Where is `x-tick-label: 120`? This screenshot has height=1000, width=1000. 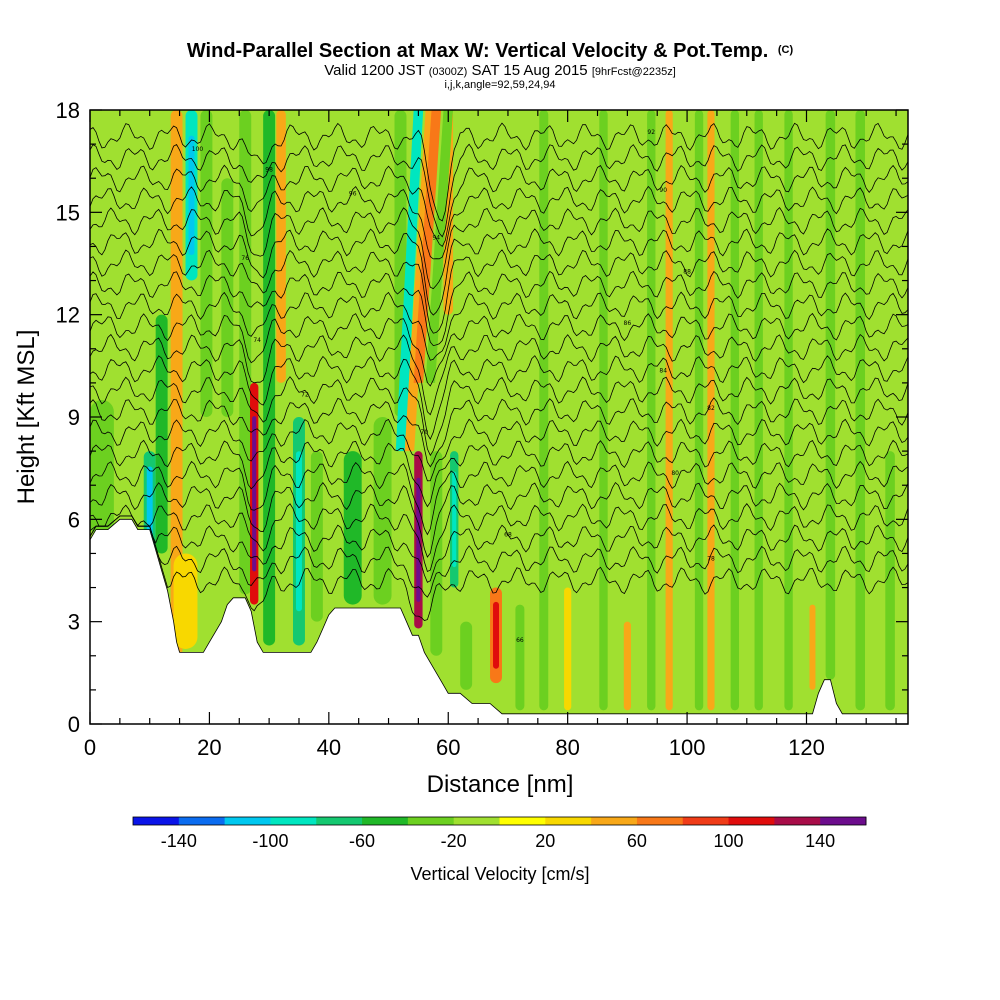 x-tick-label: 120 is located at coordinates (806, 747).